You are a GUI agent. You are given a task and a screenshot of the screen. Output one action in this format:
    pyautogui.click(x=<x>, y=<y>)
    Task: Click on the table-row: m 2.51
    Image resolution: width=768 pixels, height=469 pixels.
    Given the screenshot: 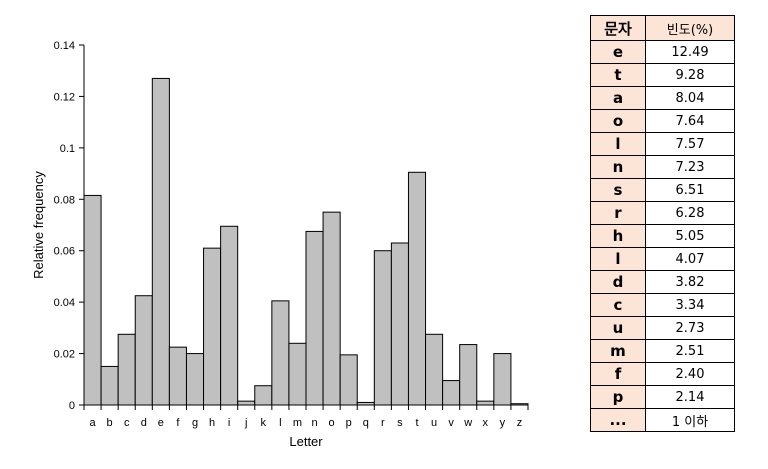 What is the action you would take?
    pyautogui.click(x=662, y=351)
    